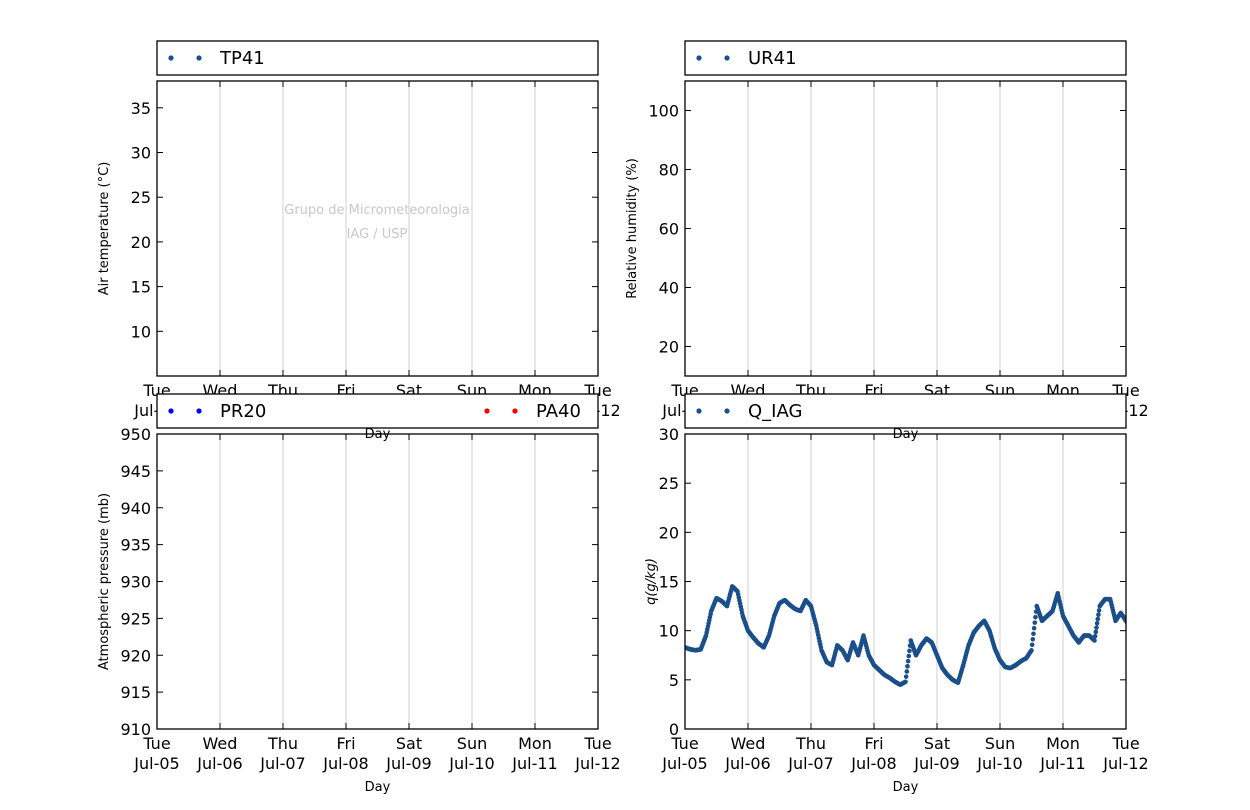 The image size is (1250, 810). What do you see at coordinates (669, 229) in the screenshot?
I see `y-tick-label: 60` at bounding box center [669, 229].